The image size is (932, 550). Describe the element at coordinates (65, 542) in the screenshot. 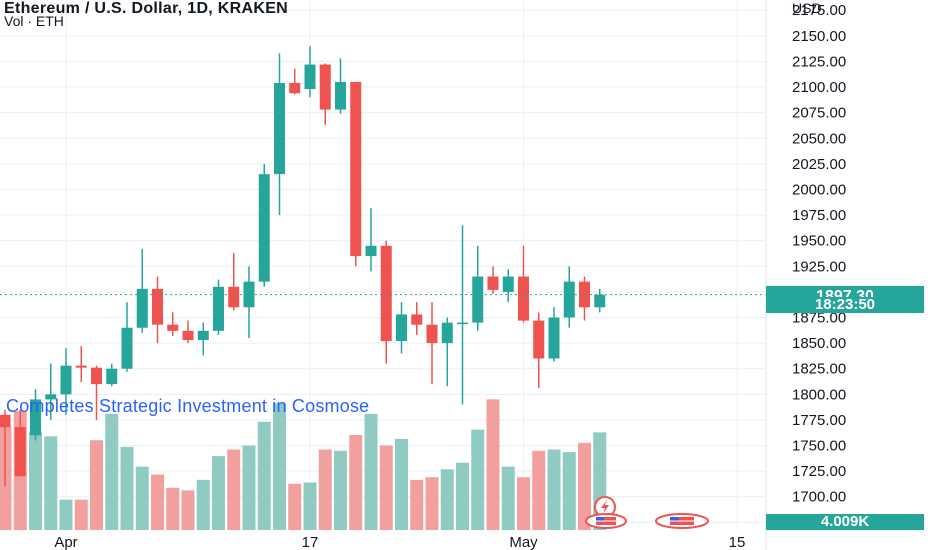

I see `x-tick-label: Apr` at that location.